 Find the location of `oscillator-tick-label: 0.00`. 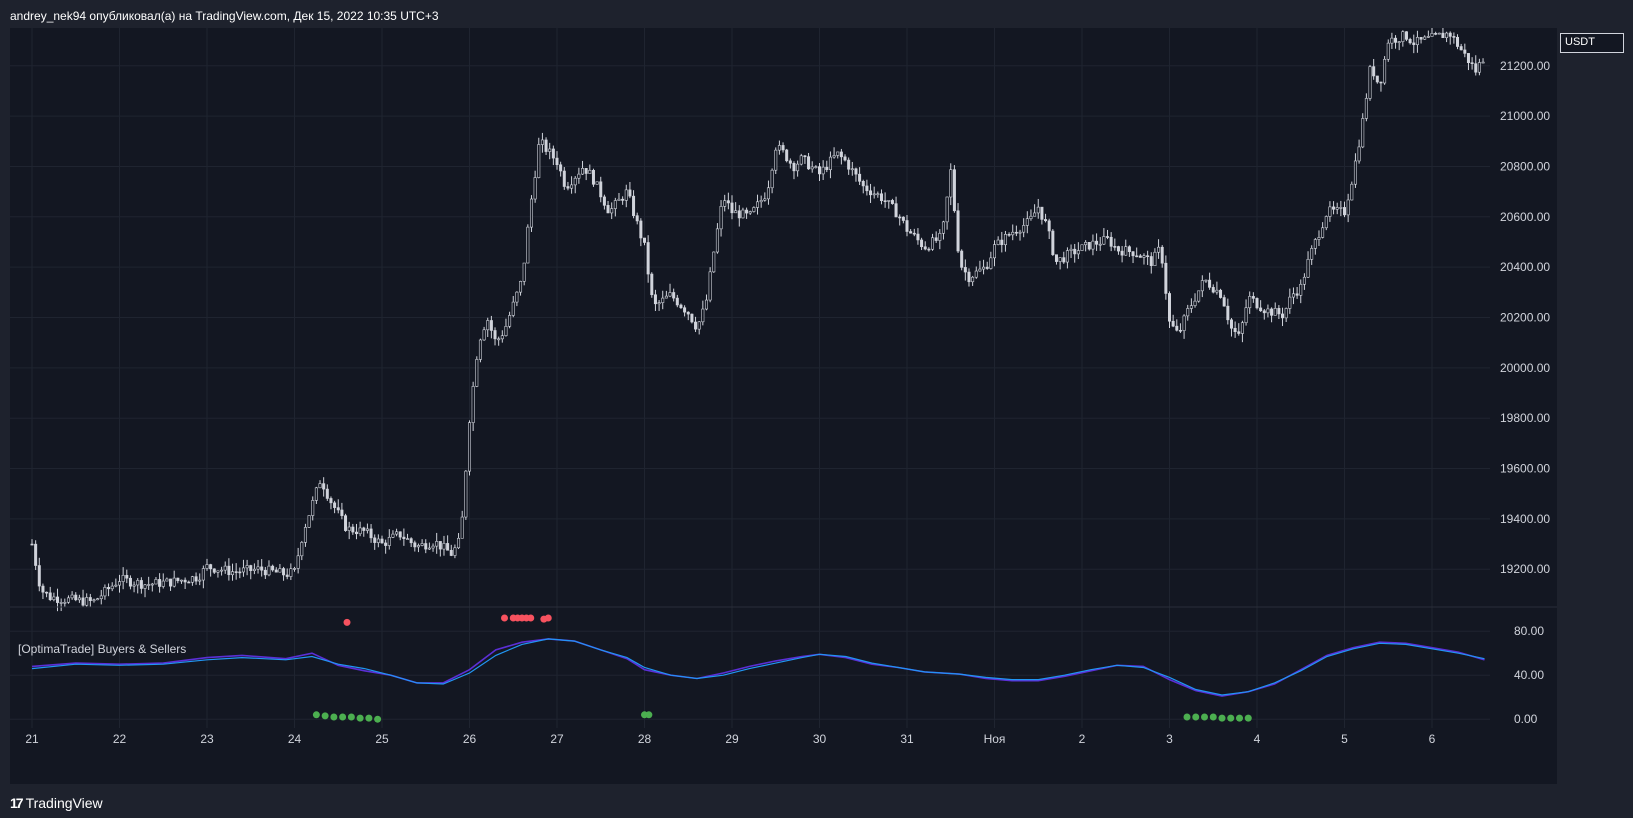

oscillator-tick-label: 0.00 is located at coordinates (1526, 719).